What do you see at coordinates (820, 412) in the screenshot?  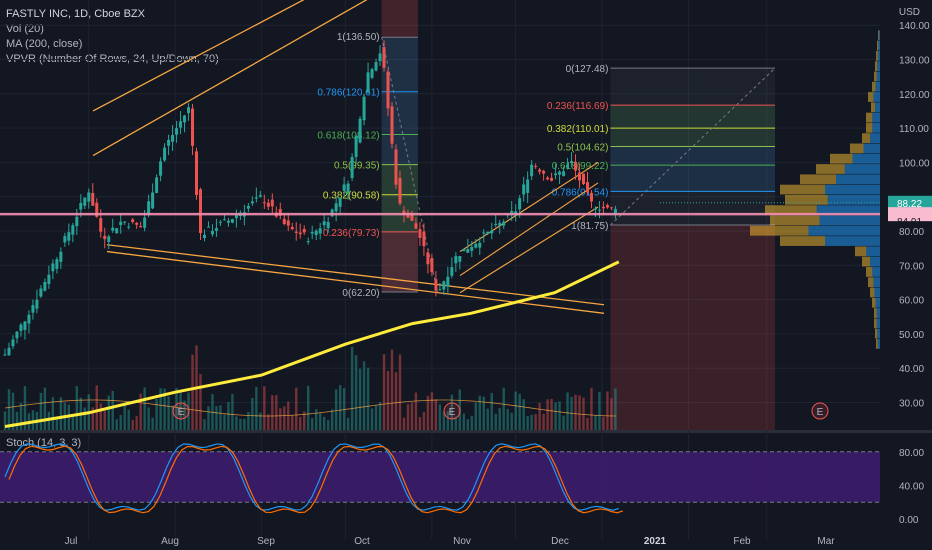 I see `earnings-marker-label: E` at bounding box center [820, 412].